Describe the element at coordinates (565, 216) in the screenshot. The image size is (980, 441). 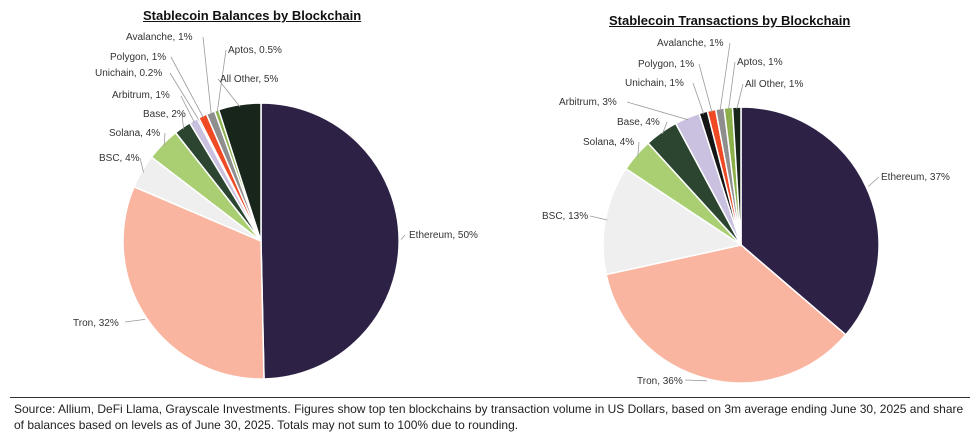
I see `label-bsc: BSC, 13%` at that location.